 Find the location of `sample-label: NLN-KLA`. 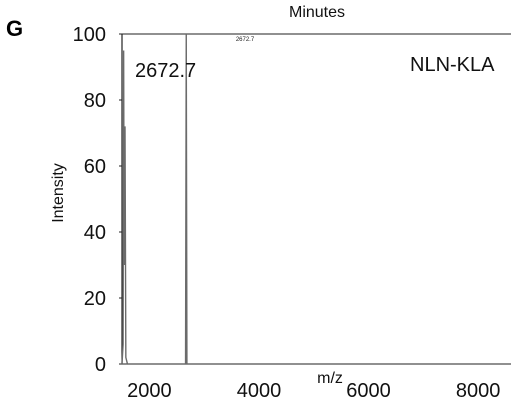

sample-label: NLN-KLA is located at coordinates (452, 65).